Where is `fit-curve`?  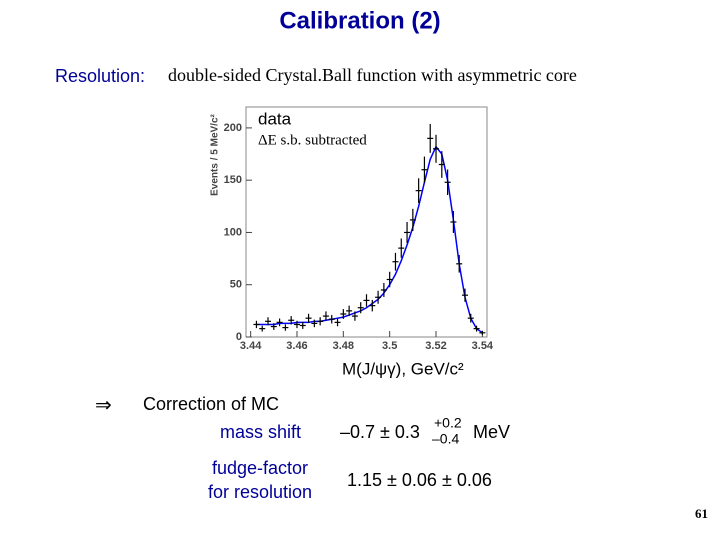 fit-curve is located at coordinates (369, 239).